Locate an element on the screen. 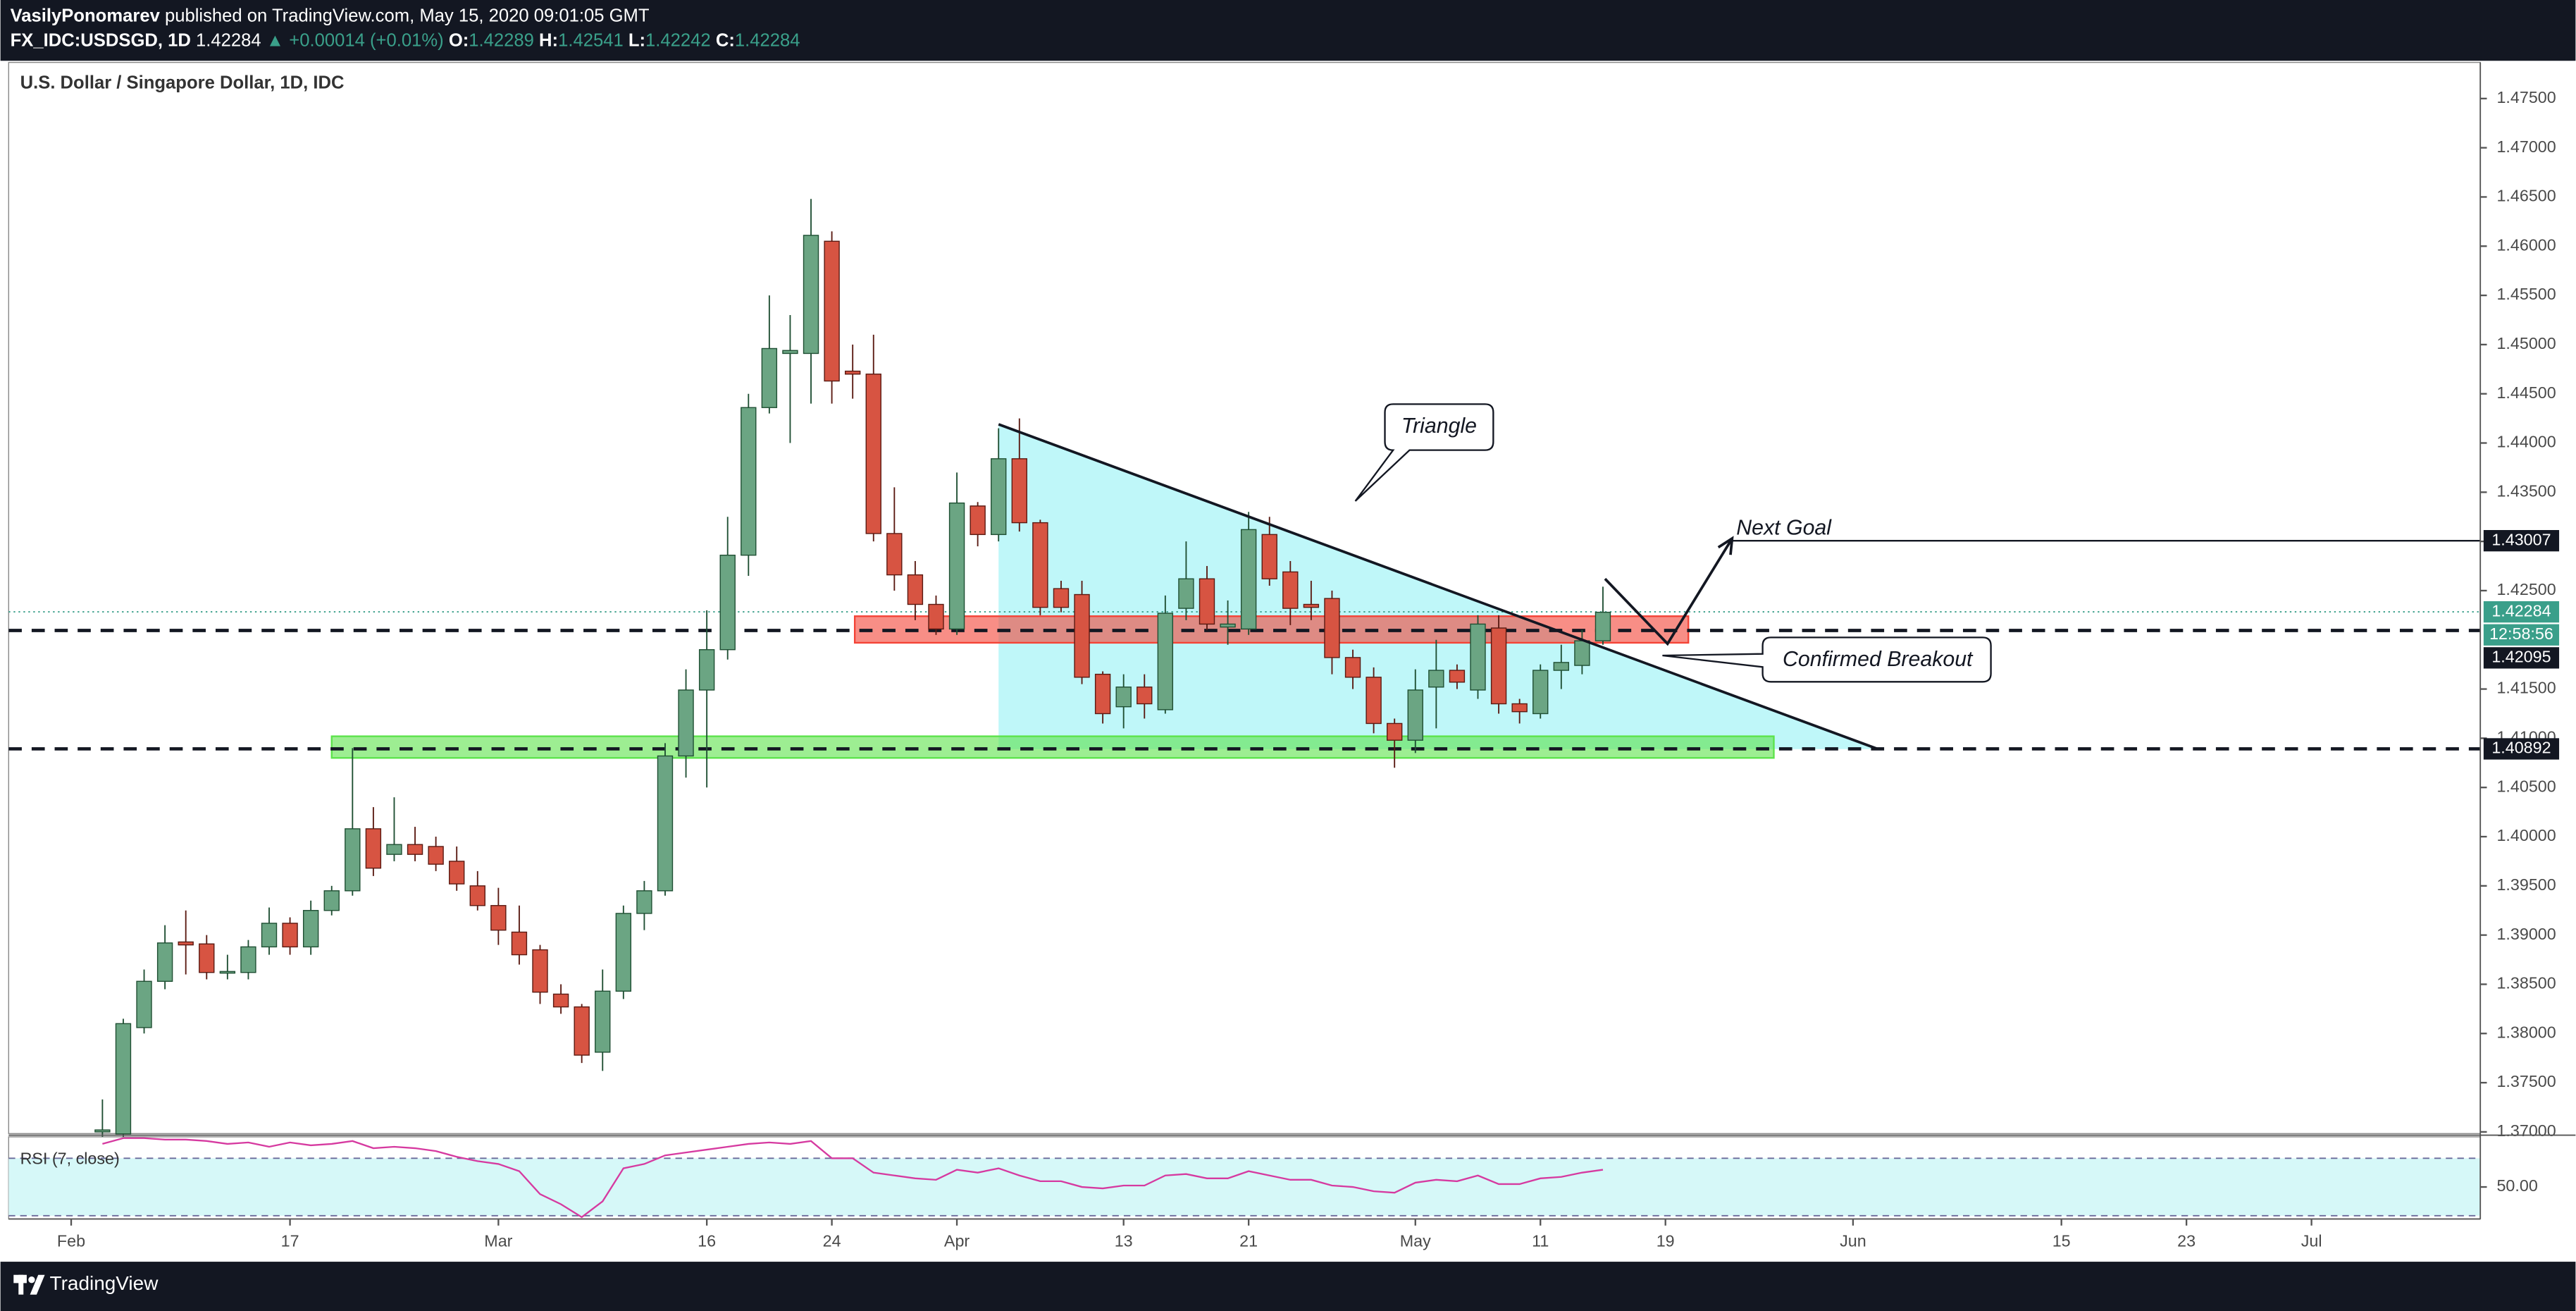 This screenshot has width=2576, height=1311. y-tick-label: 1.46000 is located at coordinates (2526, 244).